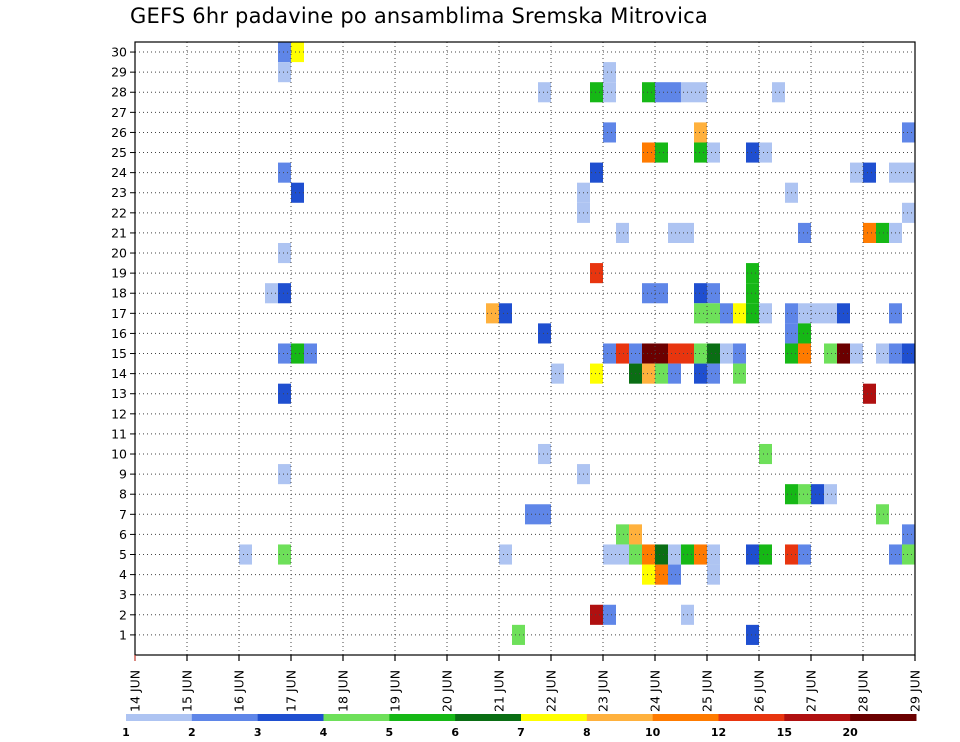 The width and height of the screenshot is (960, 742). What do you see at coordinates (915, 691) in the screenshot?
I see `x-tick-label: 29 JUN` at bounding box center [915, 691].